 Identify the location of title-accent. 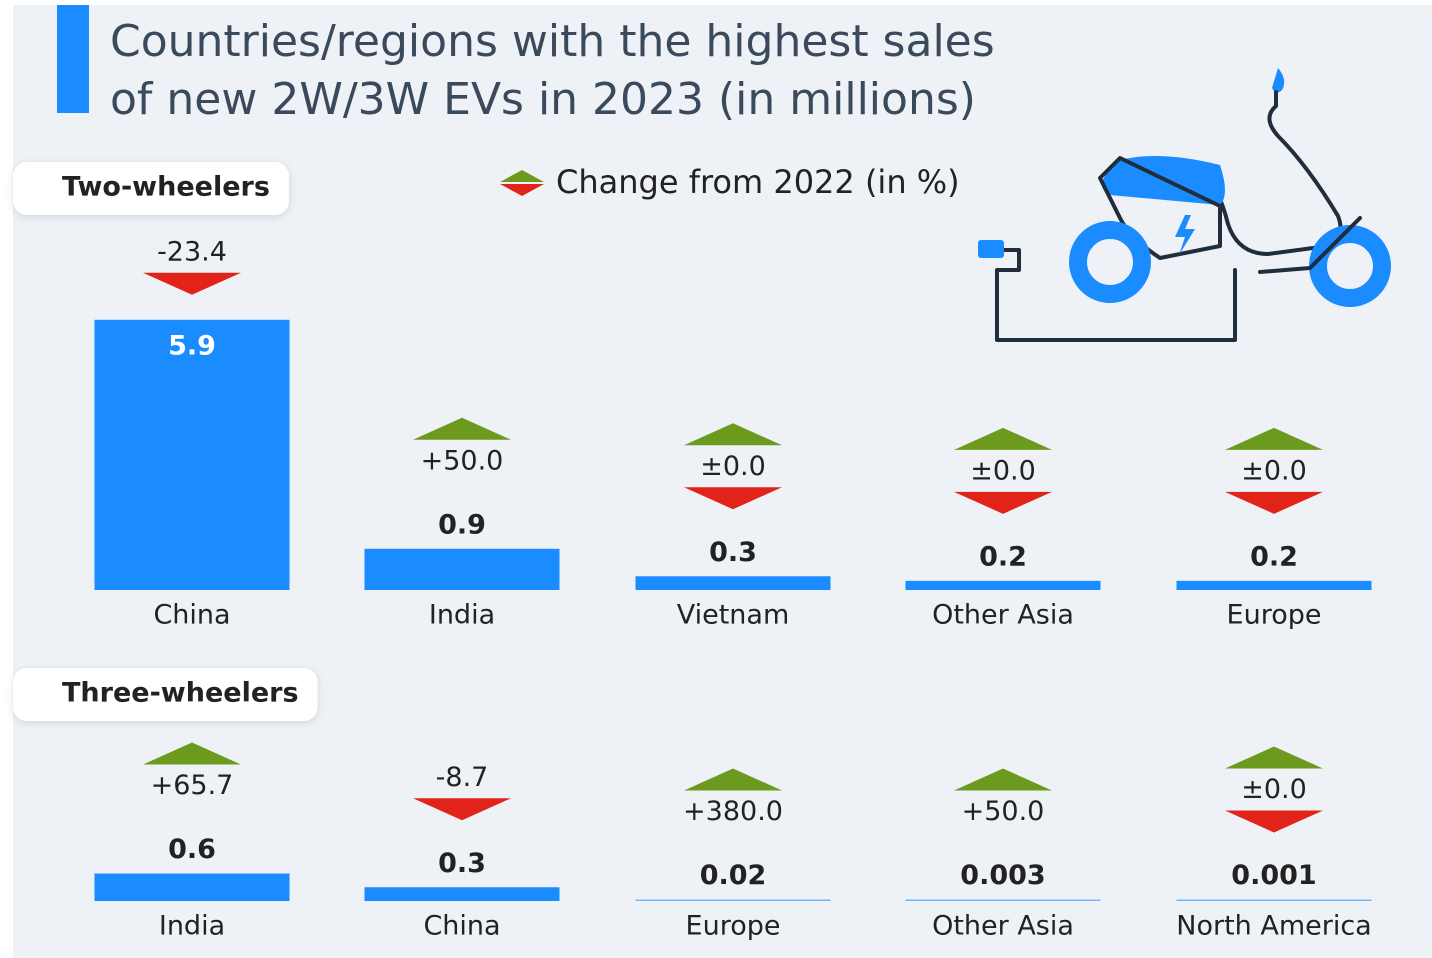
(73, 59).